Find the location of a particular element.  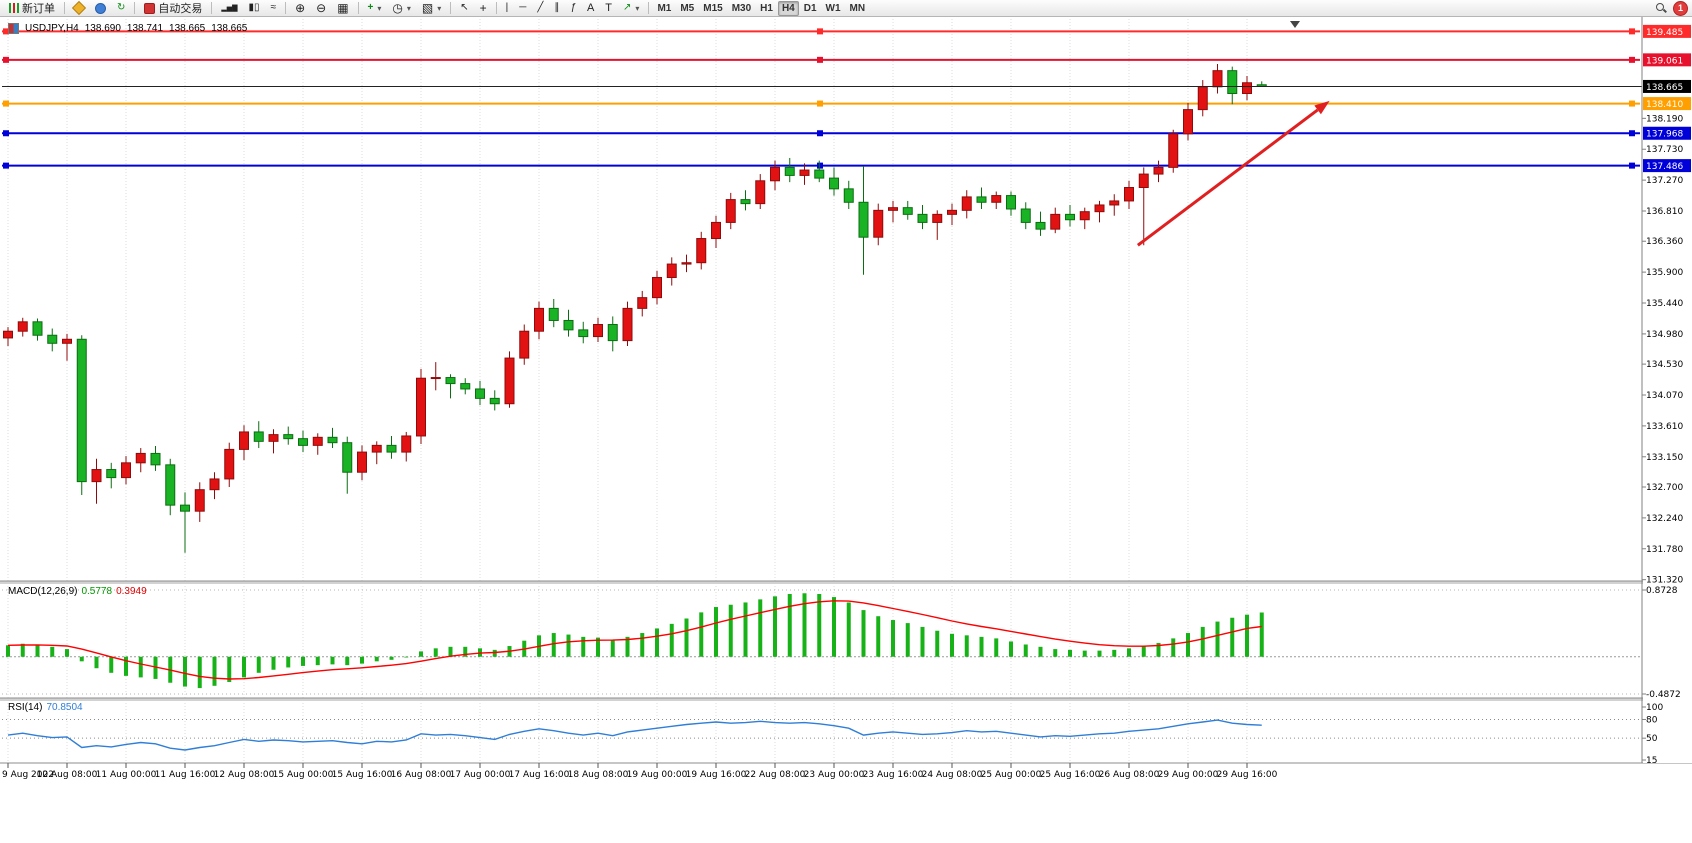

templates-button: ▧ ▾ is located at coordinates (431, 8).